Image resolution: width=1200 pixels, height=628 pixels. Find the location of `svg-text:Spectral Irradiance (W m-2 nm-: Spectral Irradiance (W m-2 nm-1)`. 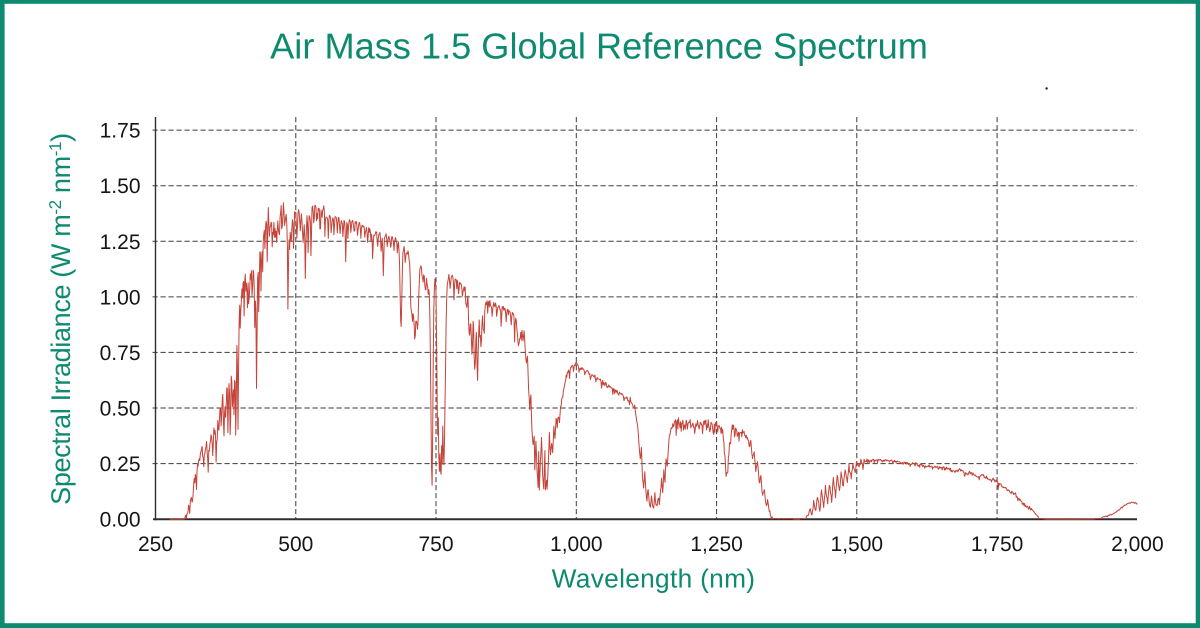

svg-text:Spectral Irradiance (W m-2 nm-: Spectral Irradiance (W m-2 nm-1) is located at coordinates (61, 319).